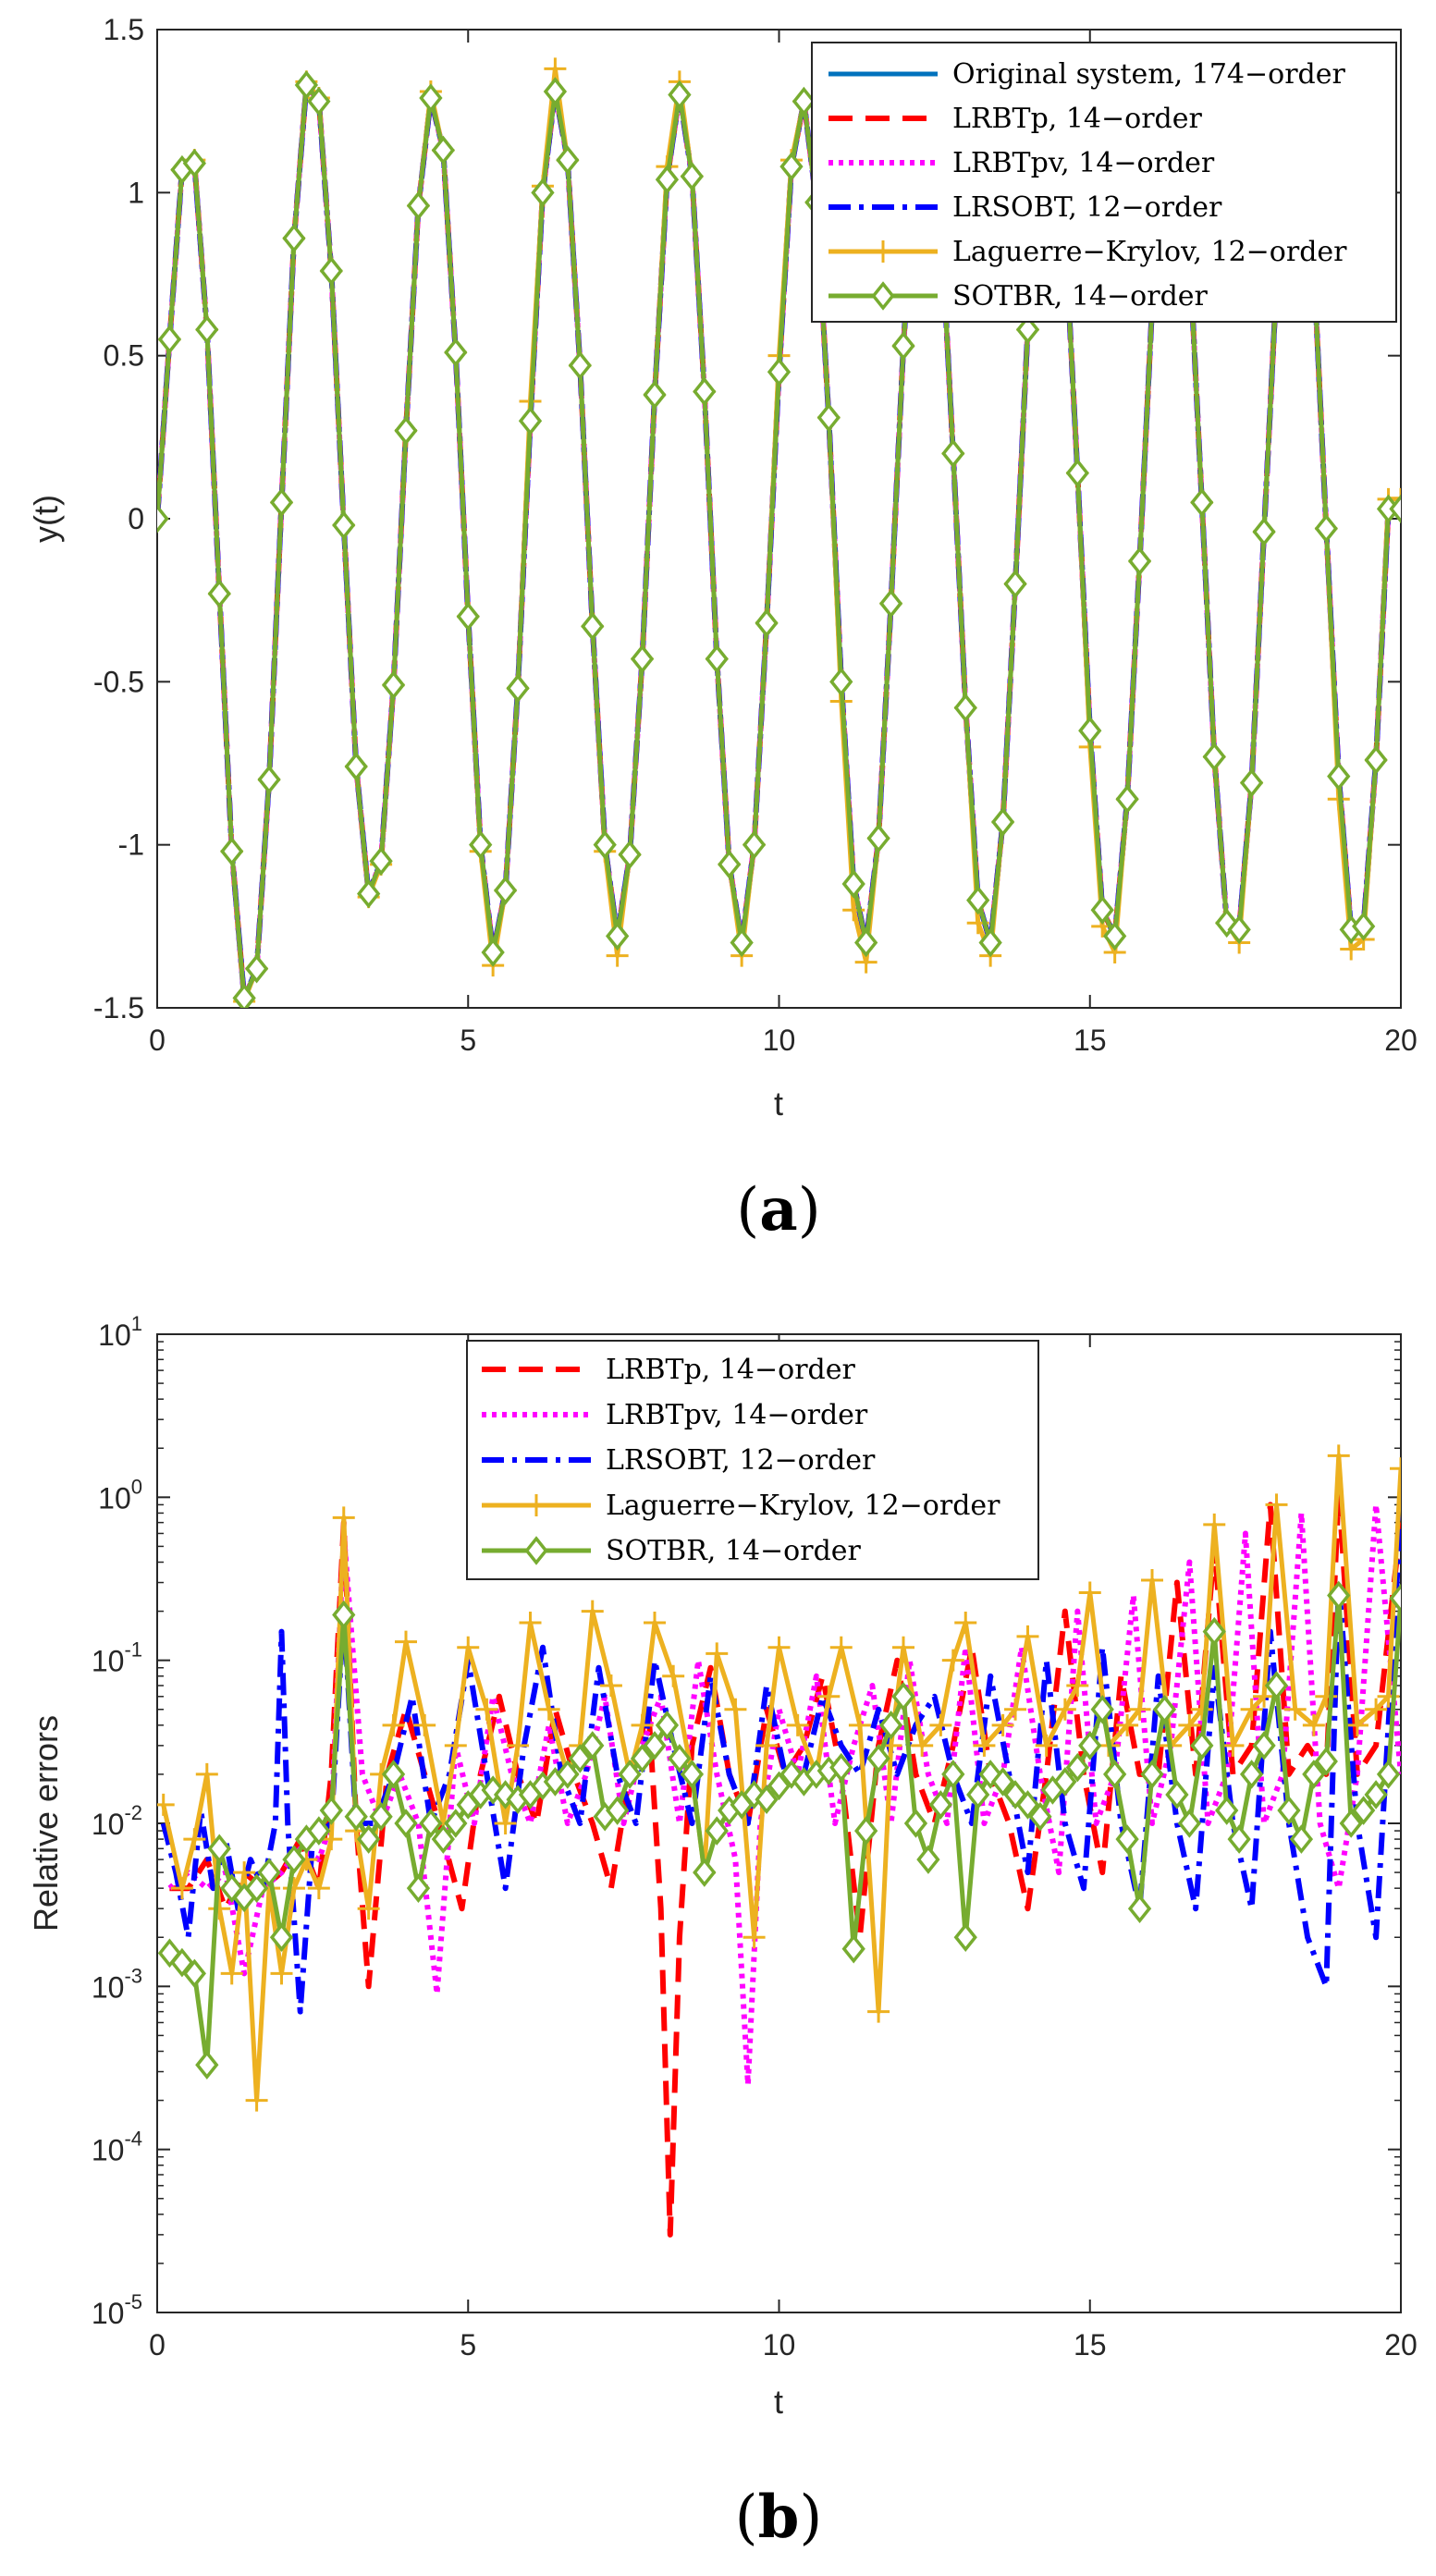 Image resolution: width=1436 pixels, height=2576 pixels. I want to click on panel-b-x-tick-label: 0, so click(157, 2344).